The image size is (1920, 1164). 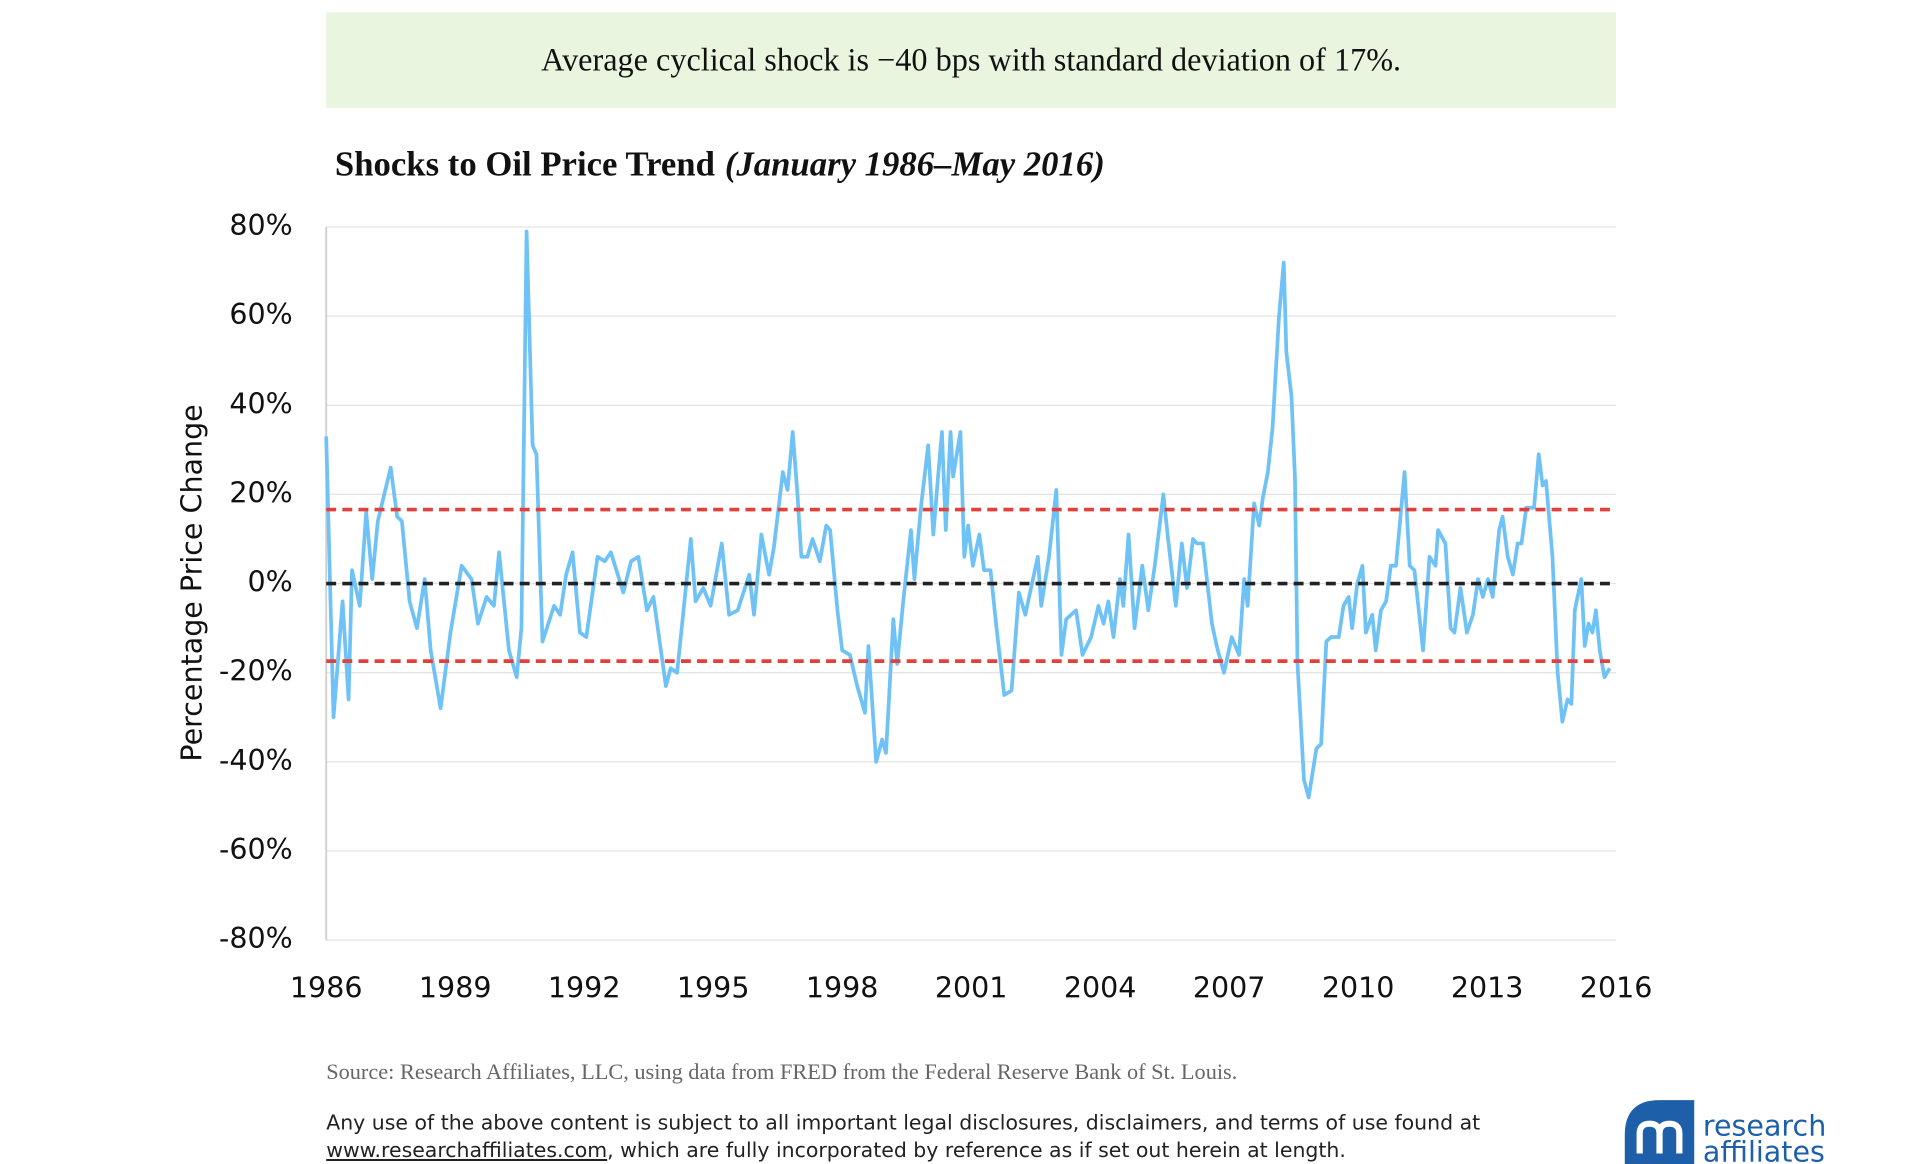 I want to click on banner-background, so click(x=971, y=60).